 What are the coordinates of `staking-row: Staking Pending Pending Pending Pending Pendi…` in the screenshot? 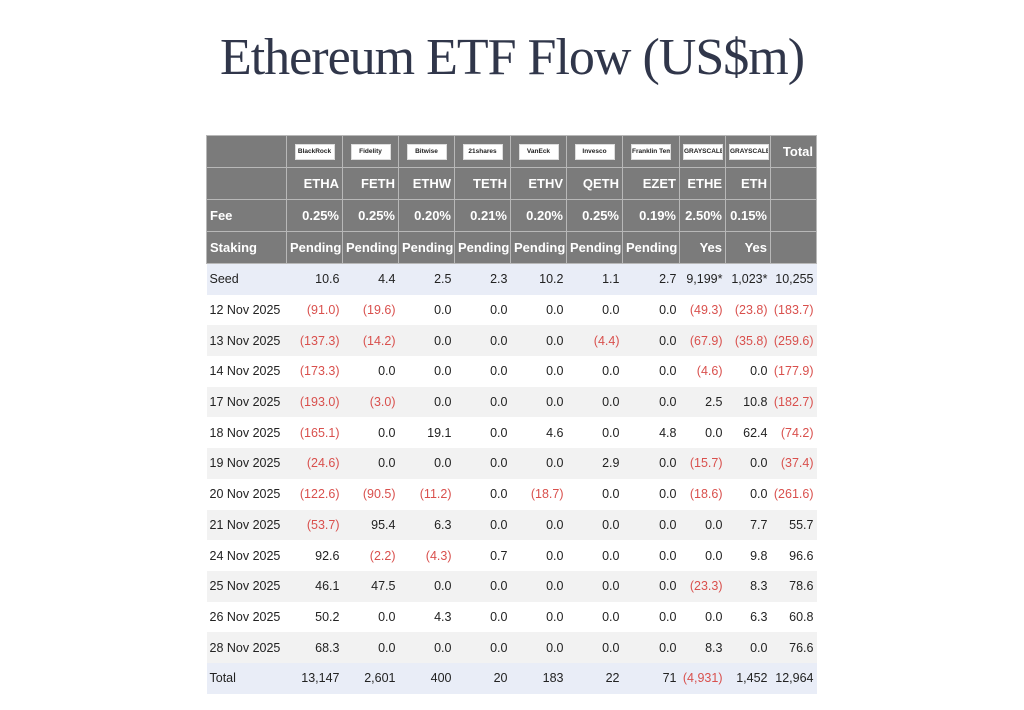 It's located at (511, 247).